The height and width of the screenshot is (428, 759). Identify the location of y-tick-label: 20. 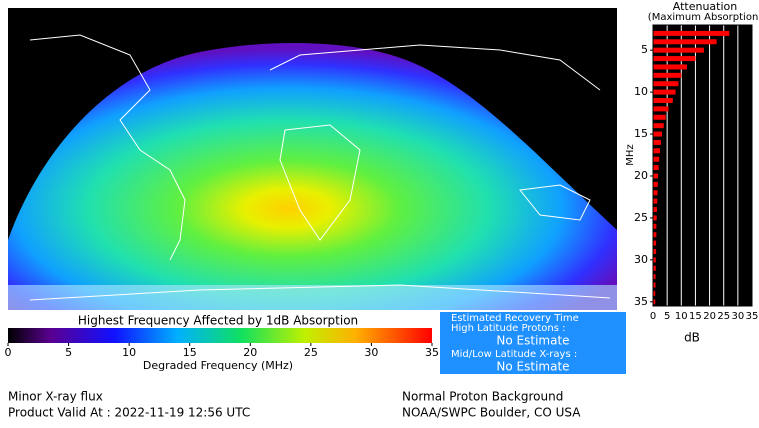
(641, 175).